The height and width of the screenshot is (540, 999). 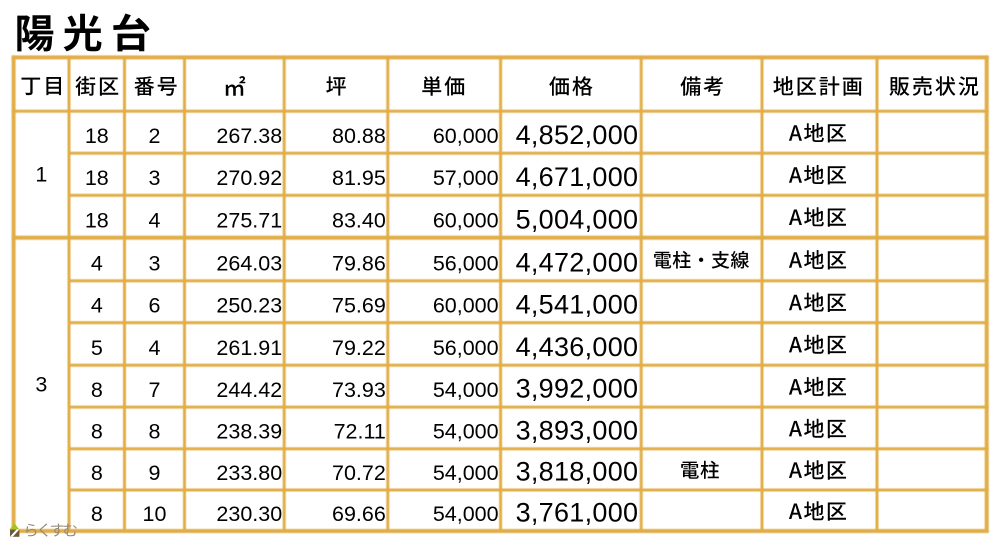 What do you see at coordinates (97, 348) in the screenshot?
I see `svg-text: 5` at bounding box center [97, 348].